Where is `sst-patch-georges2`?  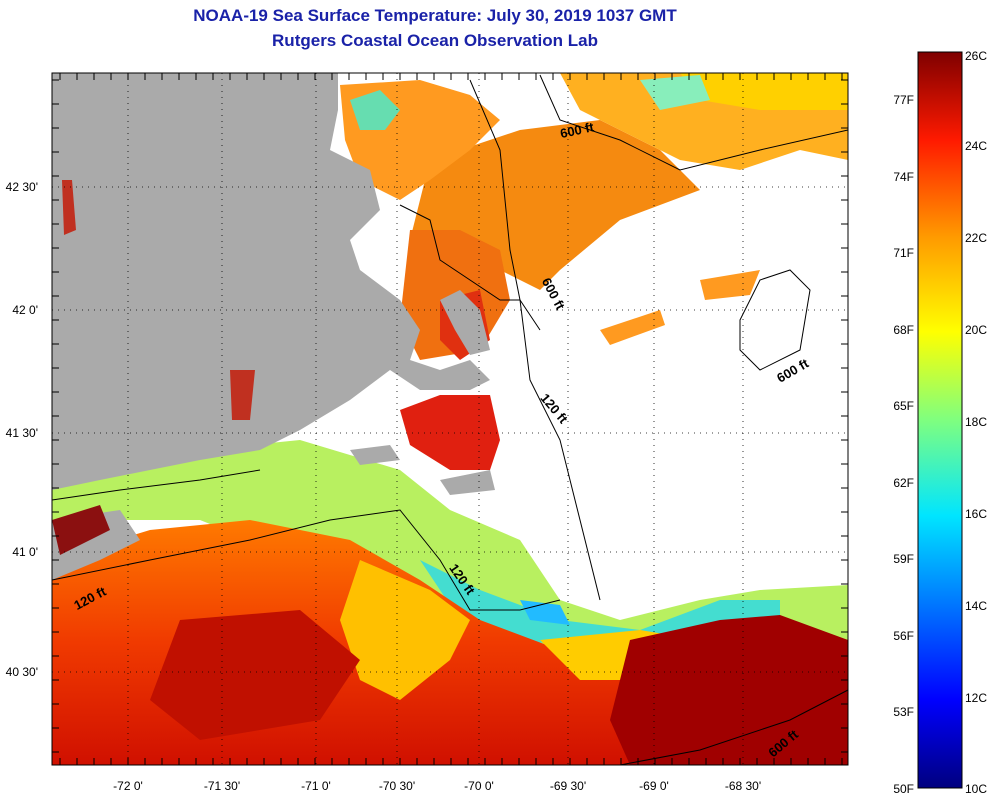
sst-patch-georges2 is located at coordinates (632, 327).